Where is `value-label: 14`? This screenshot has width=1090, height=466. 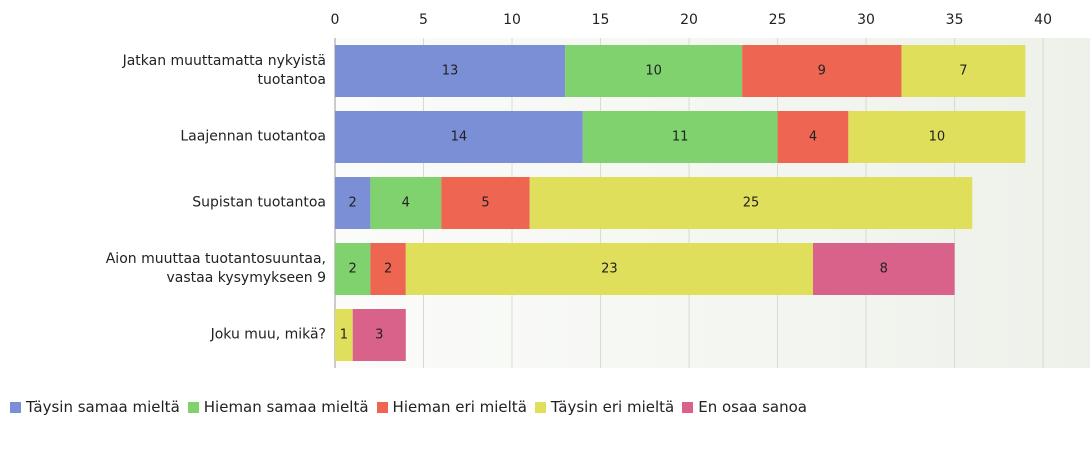 value-label: 14 is located at coordinates (459, 137).